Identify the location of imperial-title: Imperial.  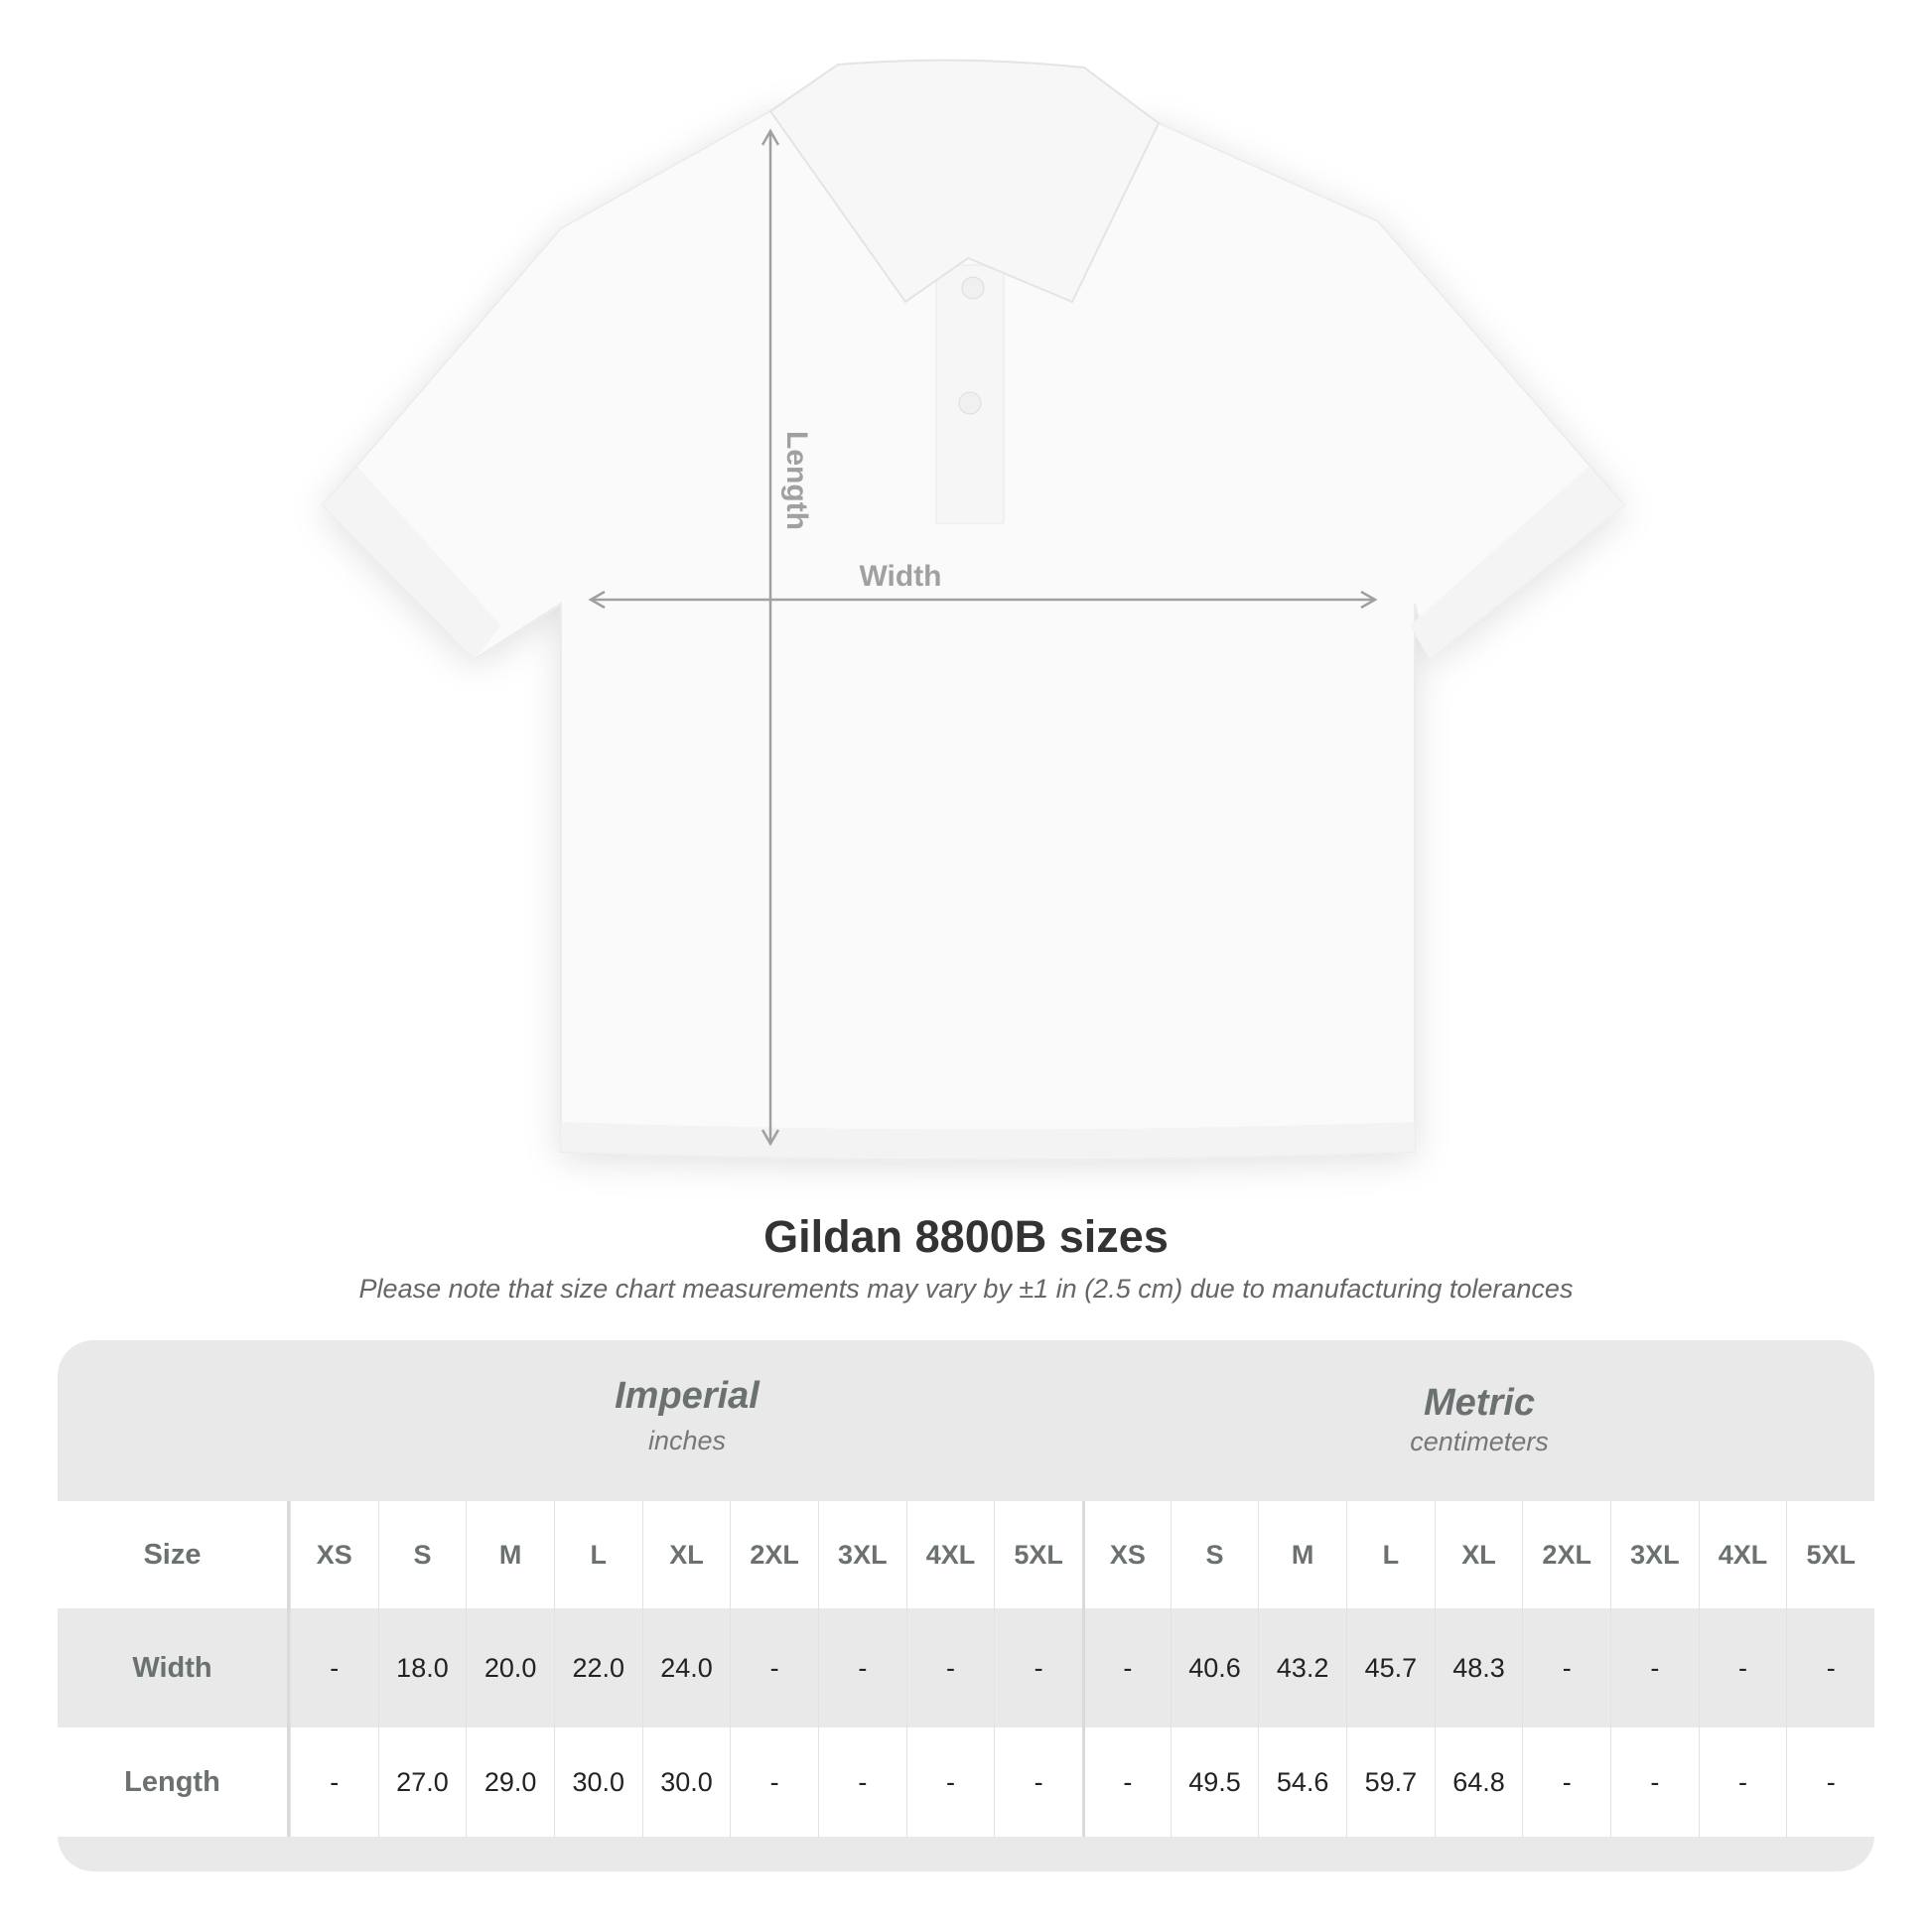
(687, 1396).